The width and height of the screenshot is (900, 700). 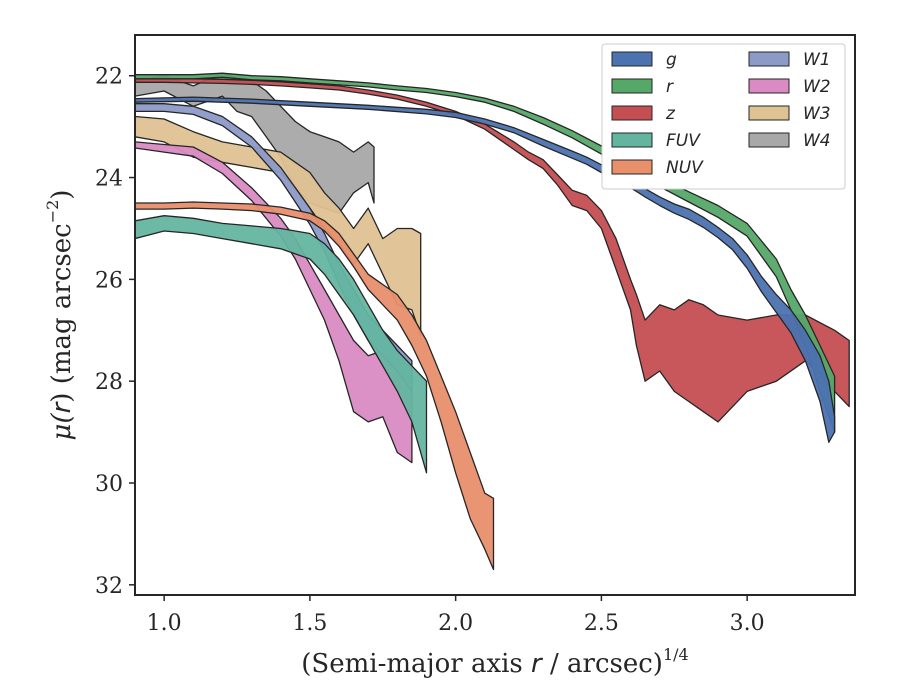 What do you see at coordinates (164, 623) in the screenshot?
I see `x-tick-label: 1.0` at bounding box center [164, 623].